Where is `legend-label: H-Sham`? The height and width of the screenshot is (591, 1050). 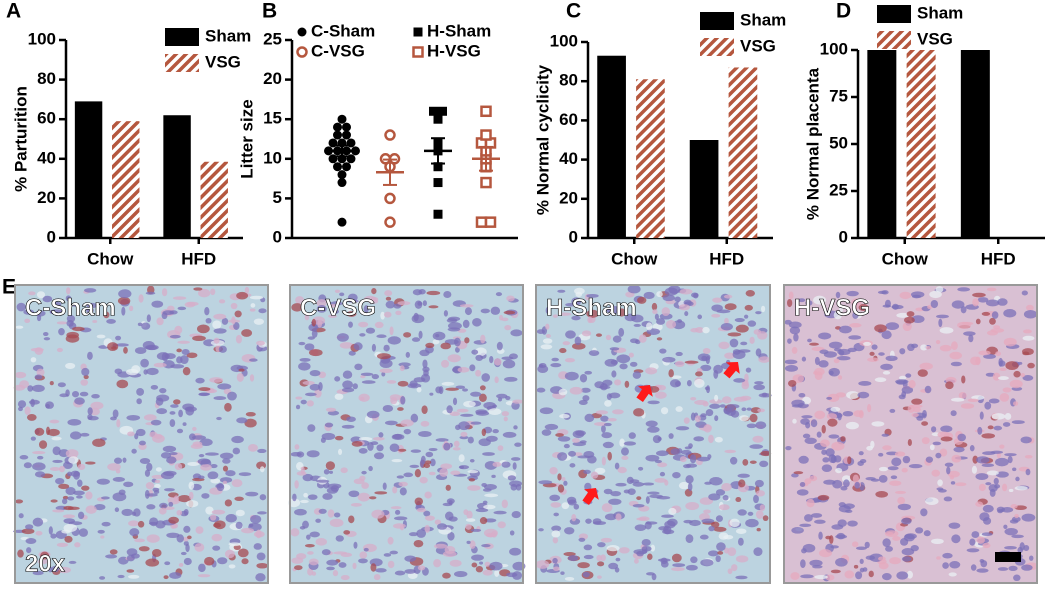 legend-label: H-Sham is located at coordinates (459, 30).